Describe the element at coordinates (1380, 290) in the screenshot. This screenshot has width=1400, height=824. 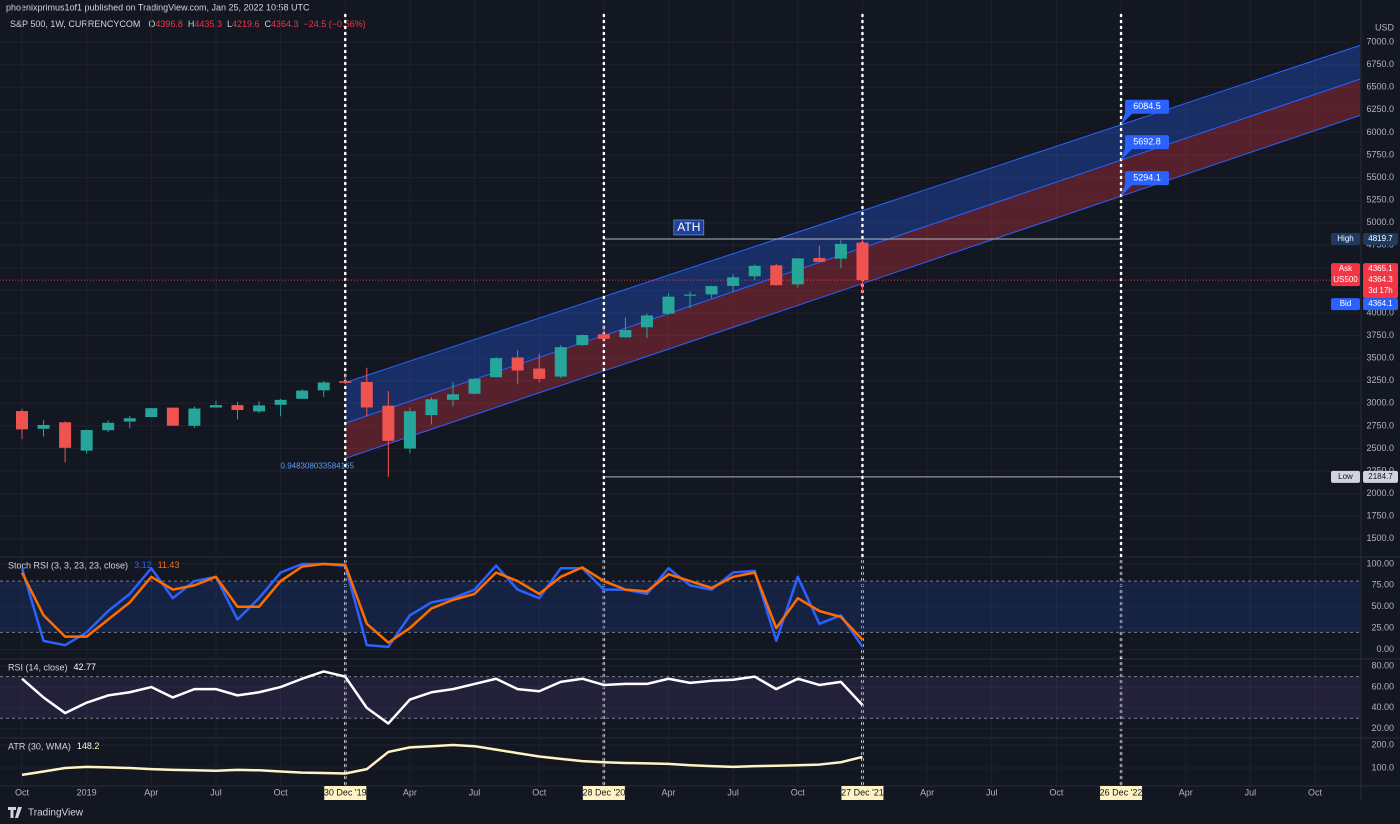
I see `countdown: 3d 17h` at that location.